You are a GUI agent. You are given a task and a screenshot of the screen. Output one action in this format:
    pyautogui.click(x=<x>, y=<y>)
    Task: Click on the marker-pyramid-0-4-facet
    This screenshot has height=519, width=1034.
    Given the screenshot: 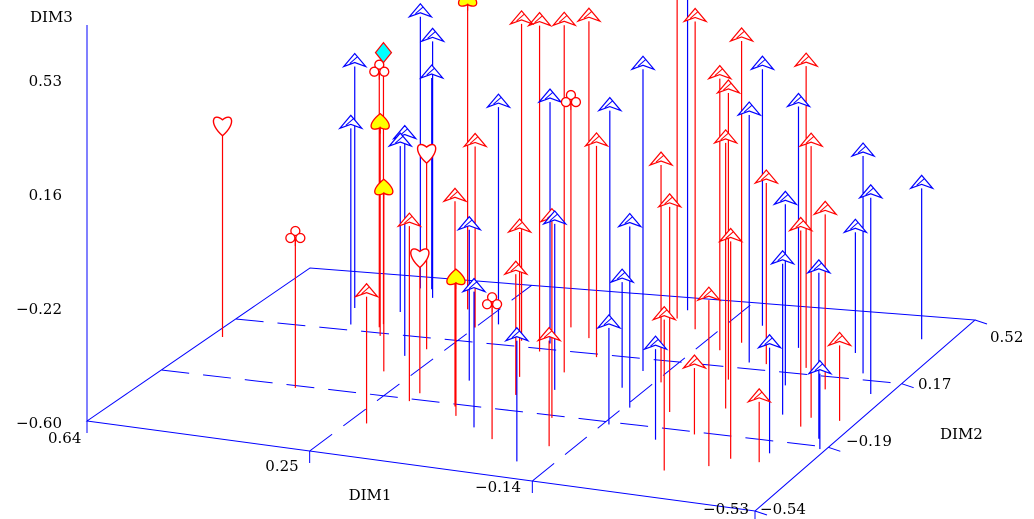 What is the action you would take?
    pyautogui.click(x=520, y=17)
    